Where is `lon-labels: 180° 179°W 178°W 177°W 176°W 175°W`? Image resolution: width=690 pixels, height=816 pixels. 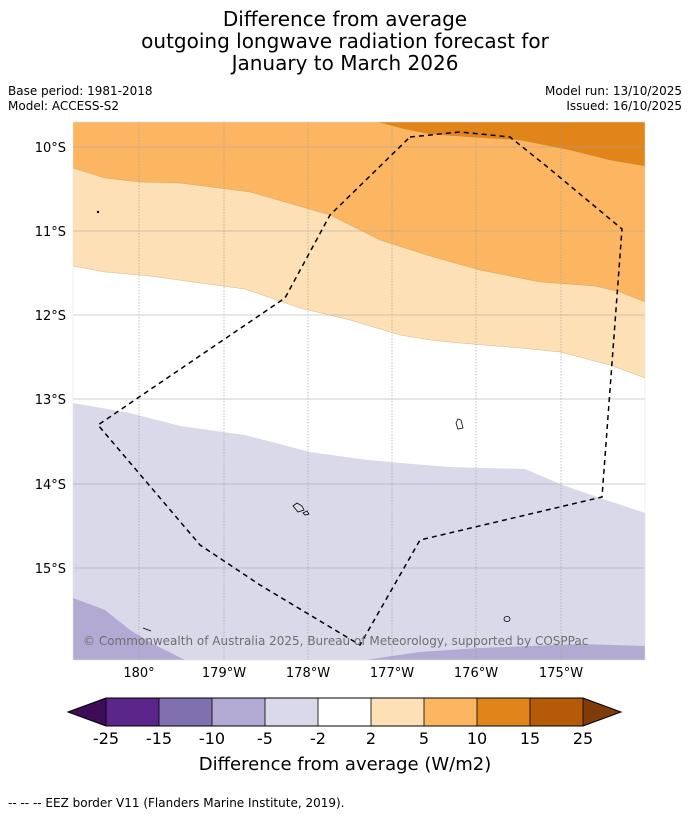
lon-labels: 180° 179°W 178°W 177°W 176°W 175°W is located at coordinates (353, 673).